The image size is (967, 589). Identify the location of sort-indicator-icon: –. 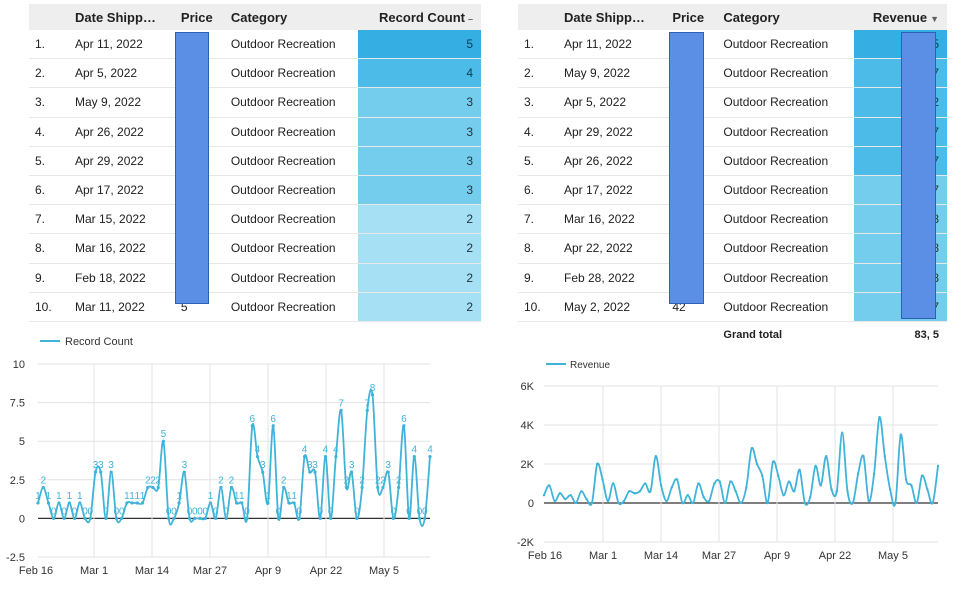
(470, 18).